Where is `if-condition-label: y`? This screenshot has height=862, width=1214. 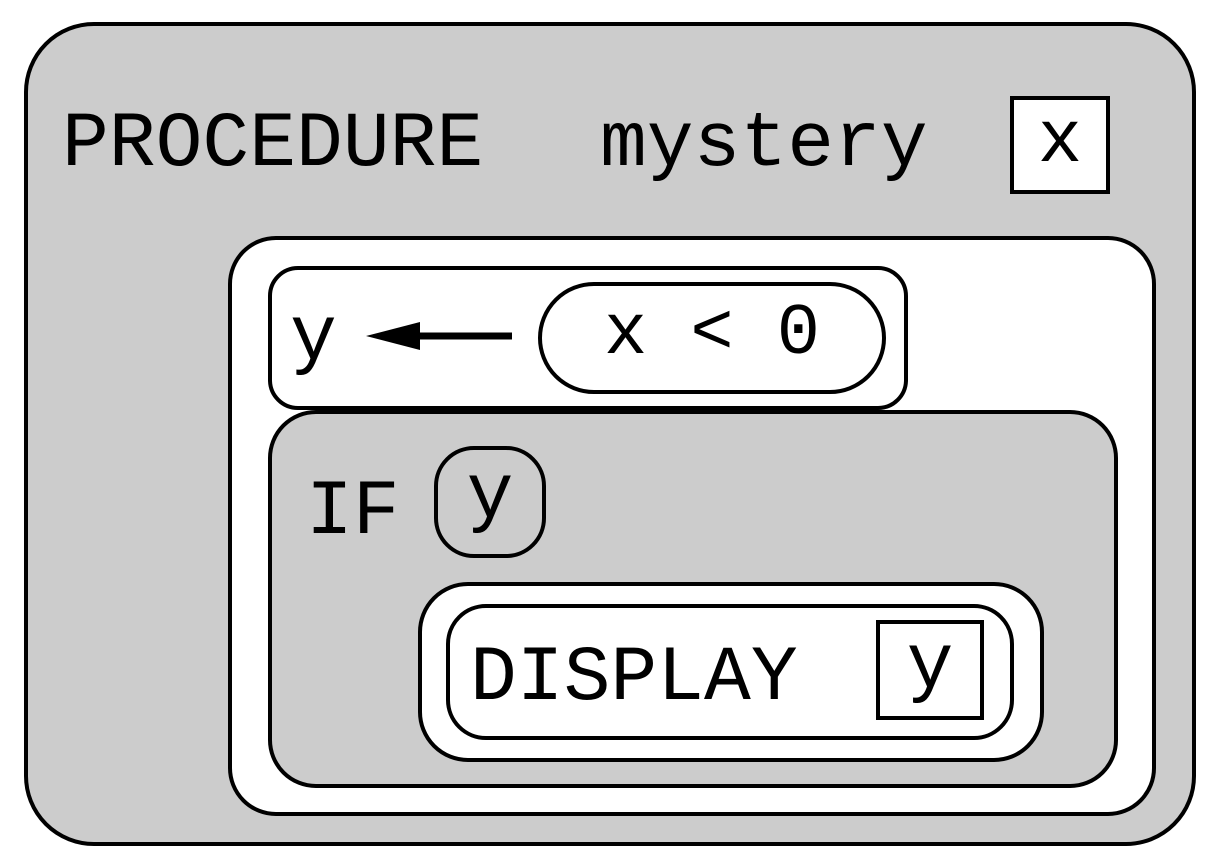 if-condition-label: y is located at coordinates (490, 497).